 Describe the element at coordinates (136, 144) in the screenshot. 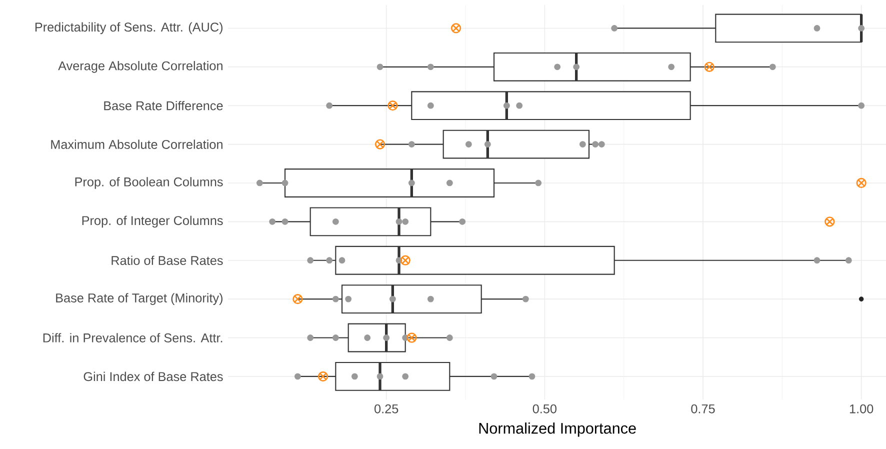

I see `y-tick-label: Maximum Absolute Correlation` at that location.